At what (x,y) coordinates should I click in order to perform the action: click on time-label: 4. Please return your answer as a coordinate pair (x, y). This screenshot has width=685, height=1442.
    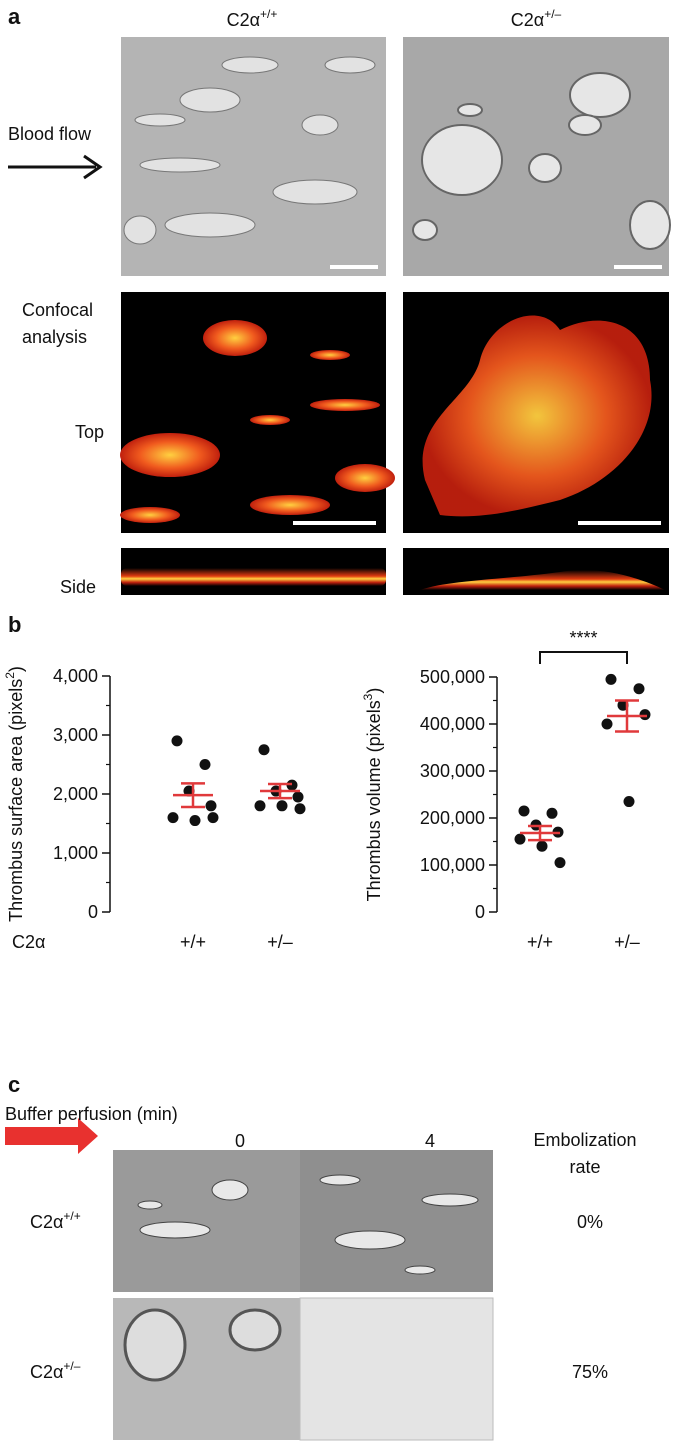
    Looking at the image, I should click on (430, 1141).